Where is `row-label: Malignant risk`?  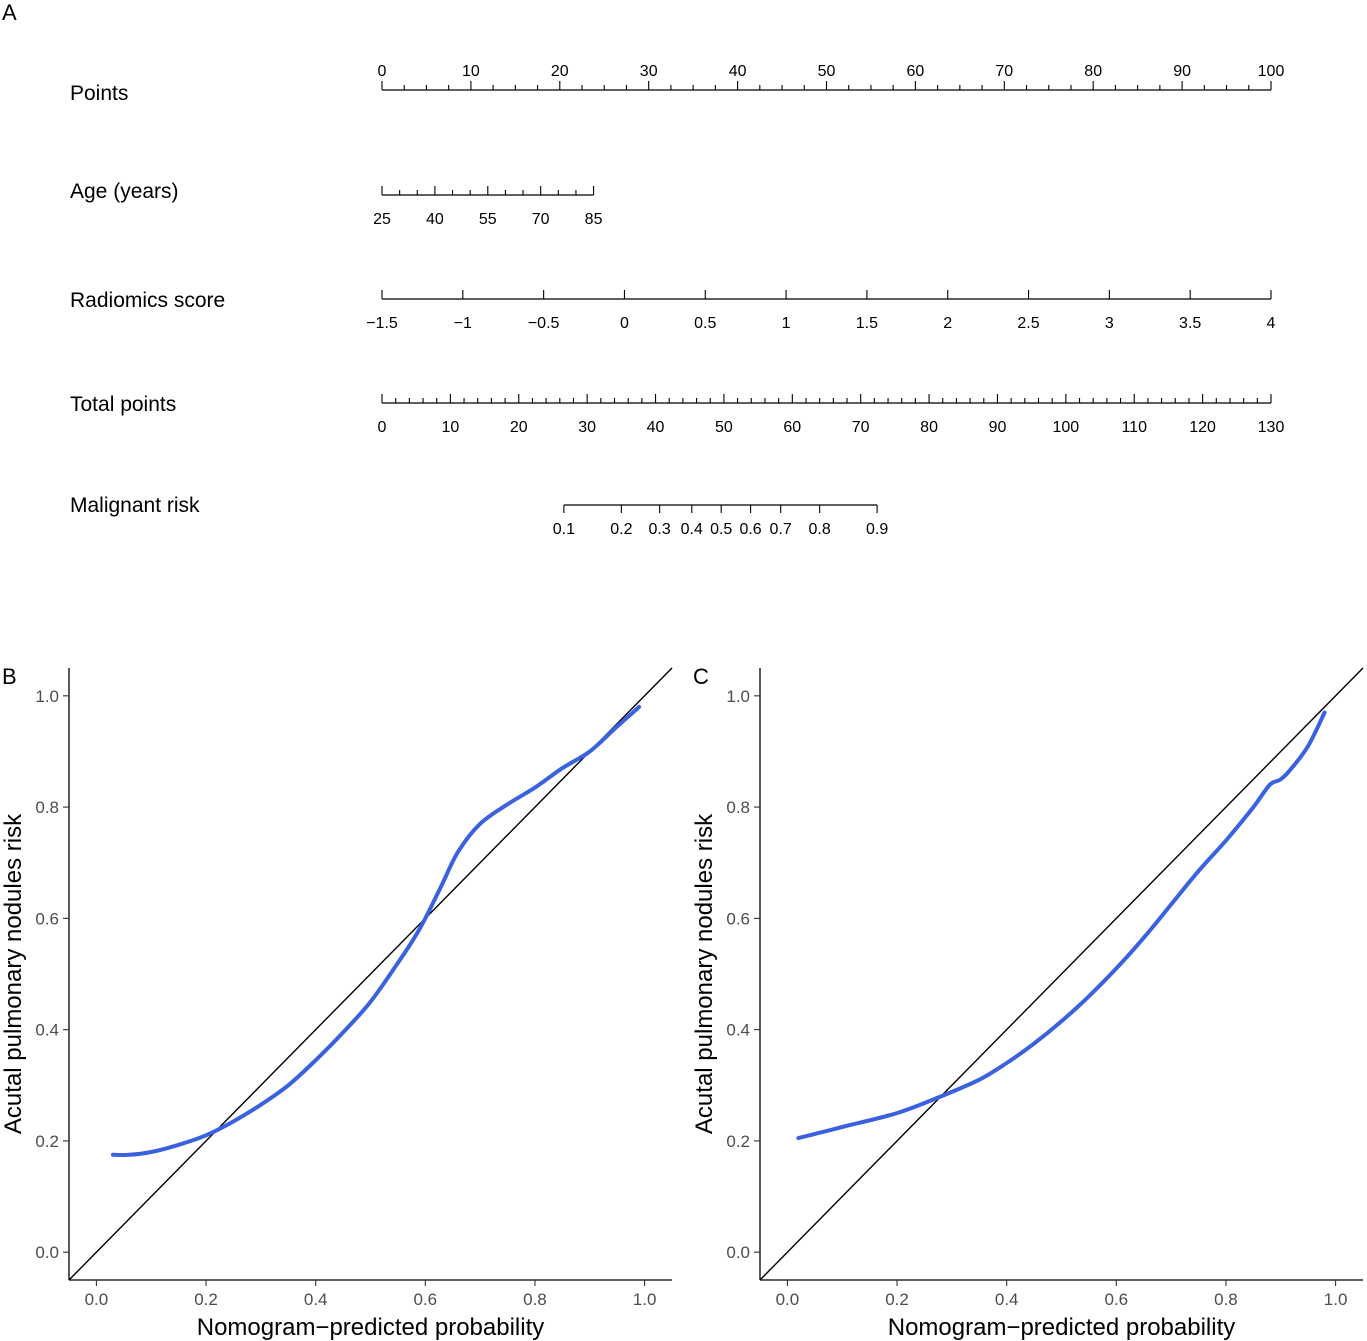
row-label: Malignant risk is located at coordinates (135, 505).